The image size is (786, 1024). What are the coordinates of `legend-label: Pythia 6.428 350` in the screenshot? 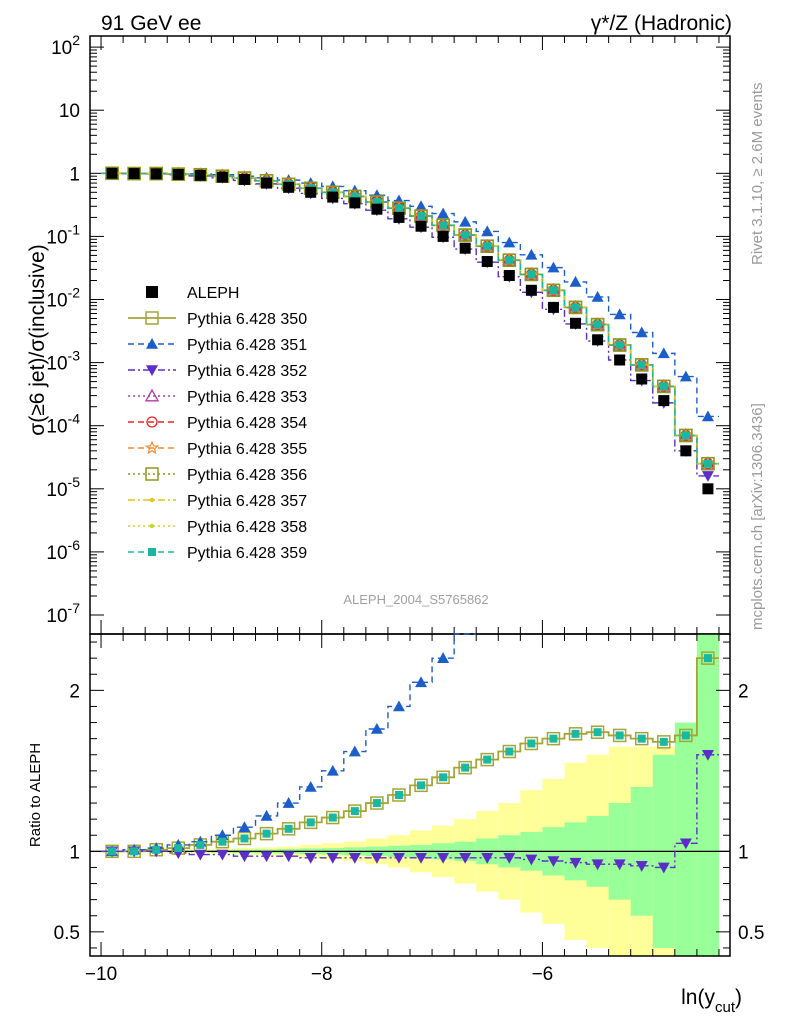 It's located at (247, 319).